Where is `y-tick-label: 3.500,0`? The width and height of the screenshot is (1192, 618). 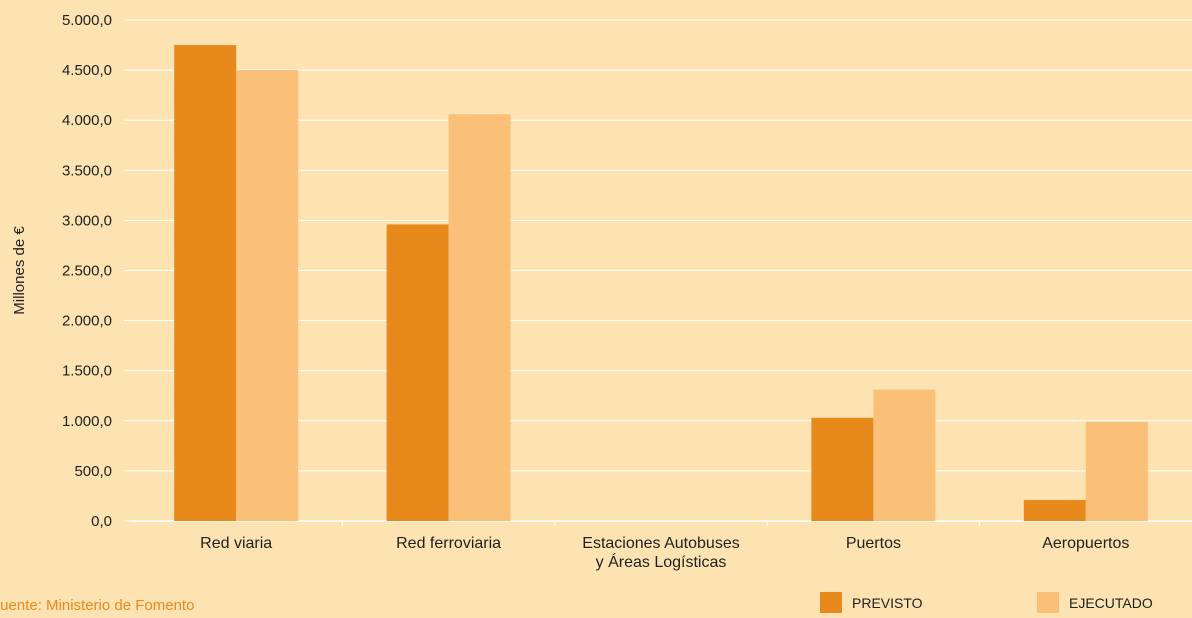 y-tick-label: 3.500,0 is located at coordinates (87, 170).